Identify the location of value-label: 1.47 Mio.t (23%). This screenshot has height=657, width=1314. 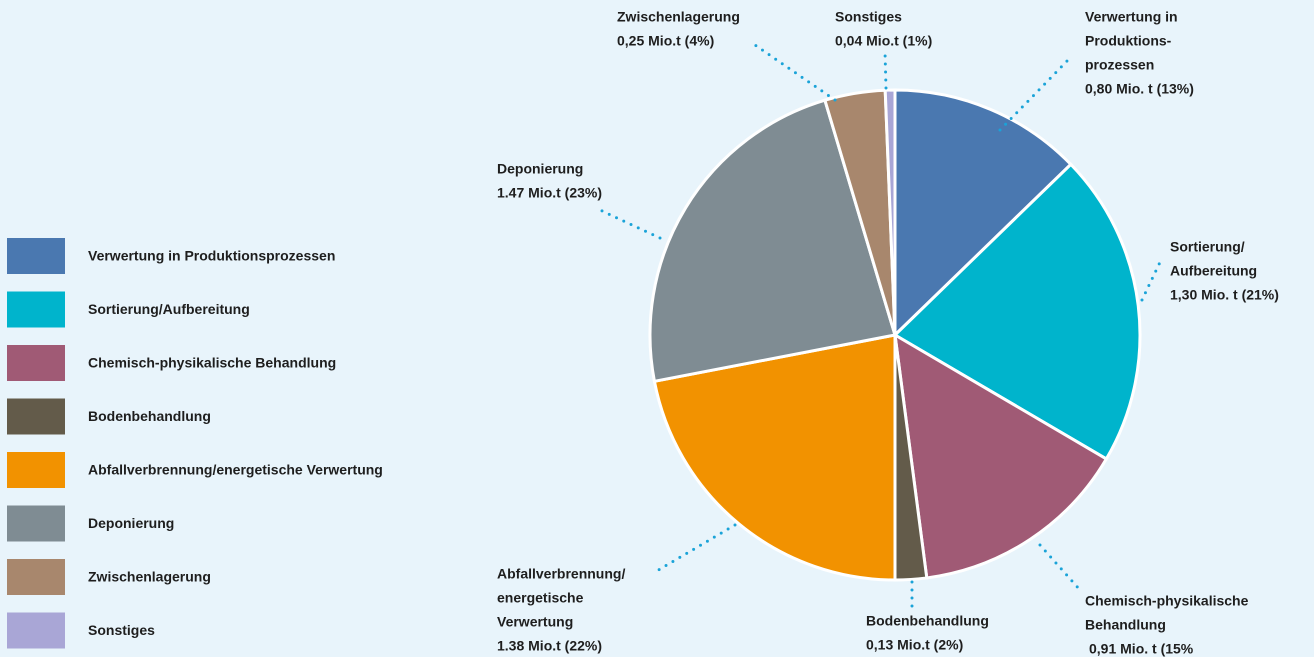
(549, 193).